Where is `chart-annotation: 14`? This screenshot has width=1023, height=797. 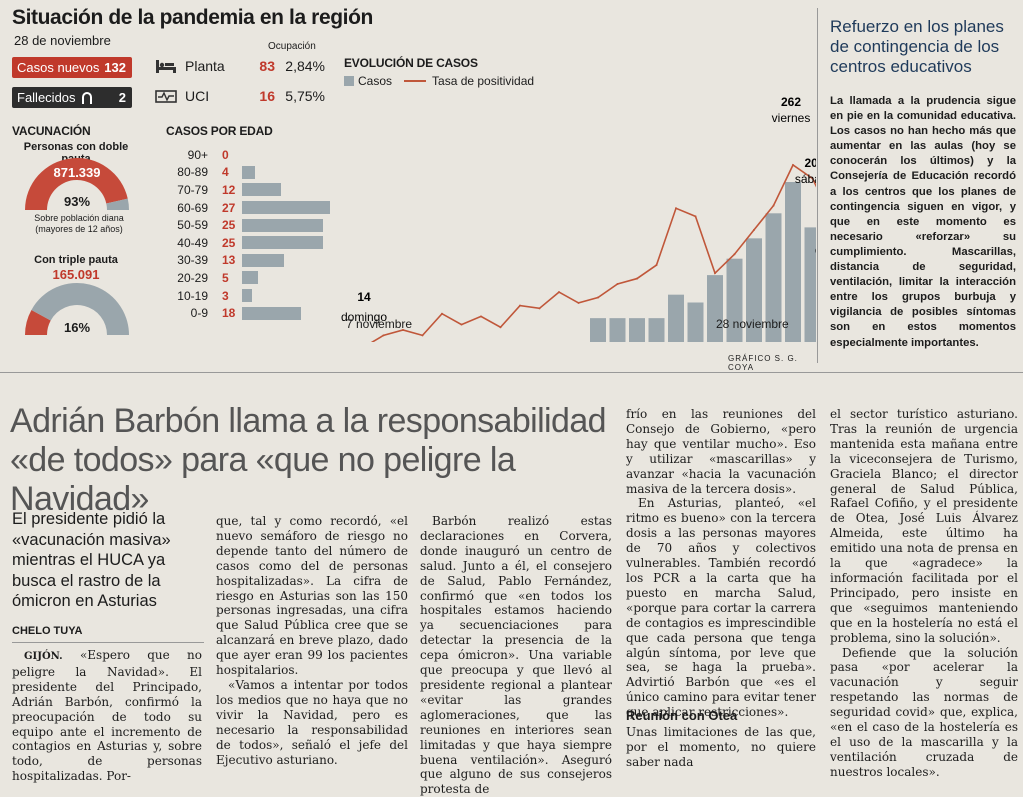
chart-annotation: 14 is located at coordinates (364, 297).